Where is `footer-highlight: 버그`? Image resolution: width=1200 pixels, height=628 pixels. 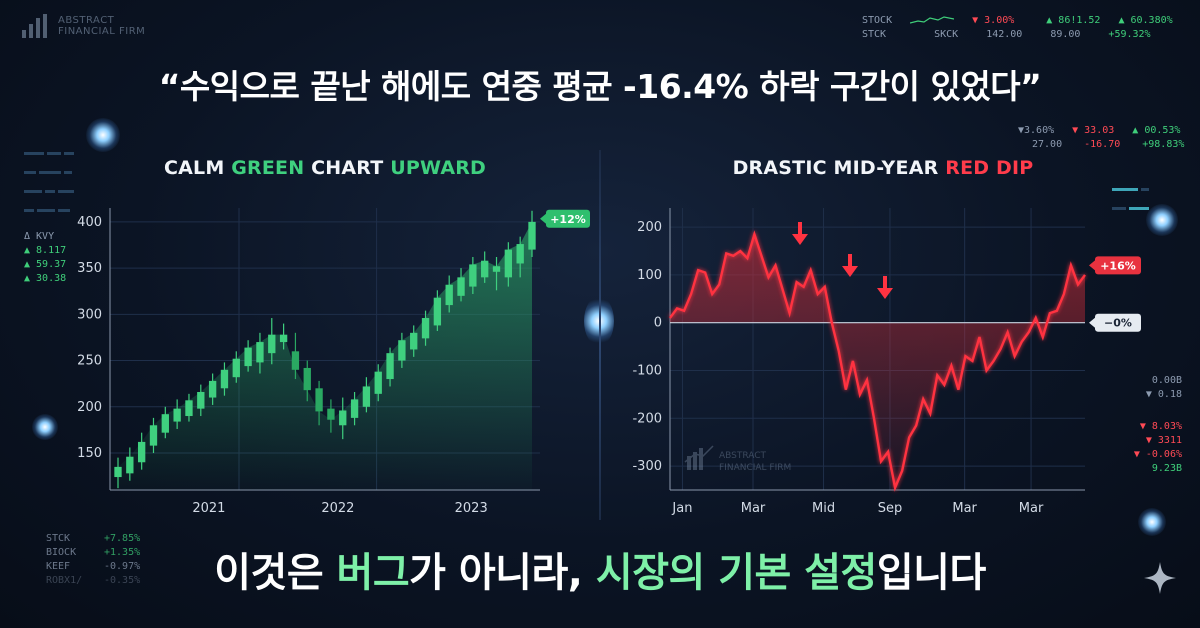
footer-highlight: 버그 is located at coordinates (373, 573).